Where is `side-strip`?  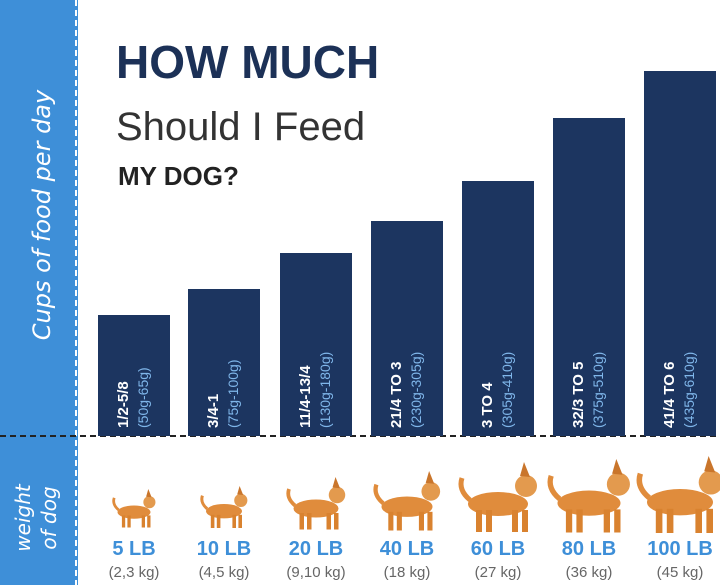 side-strip is located at coordinates (39, 292).